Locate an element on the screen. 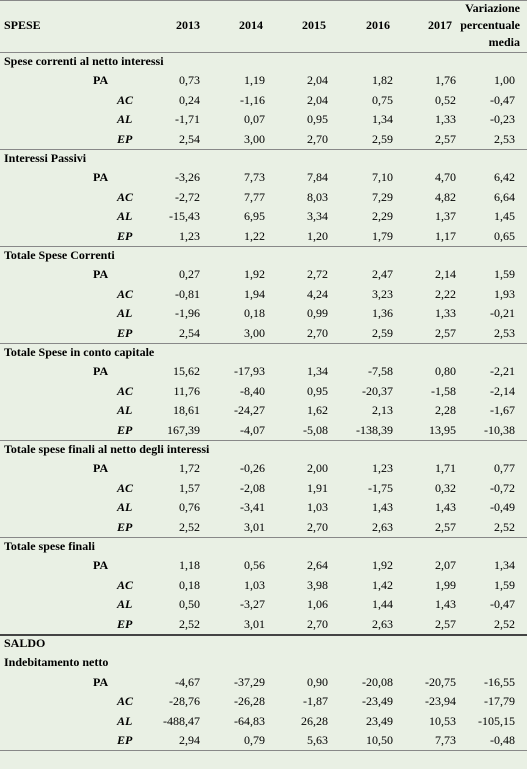 This screenshot has width=527, height=769. cell-value: 7,73 is located at coordinates (445, 740).